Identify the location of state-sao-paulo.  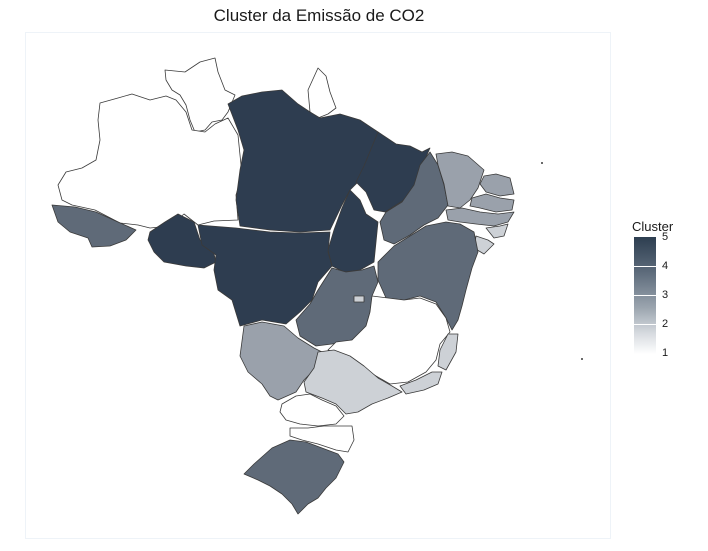
(353, 382).